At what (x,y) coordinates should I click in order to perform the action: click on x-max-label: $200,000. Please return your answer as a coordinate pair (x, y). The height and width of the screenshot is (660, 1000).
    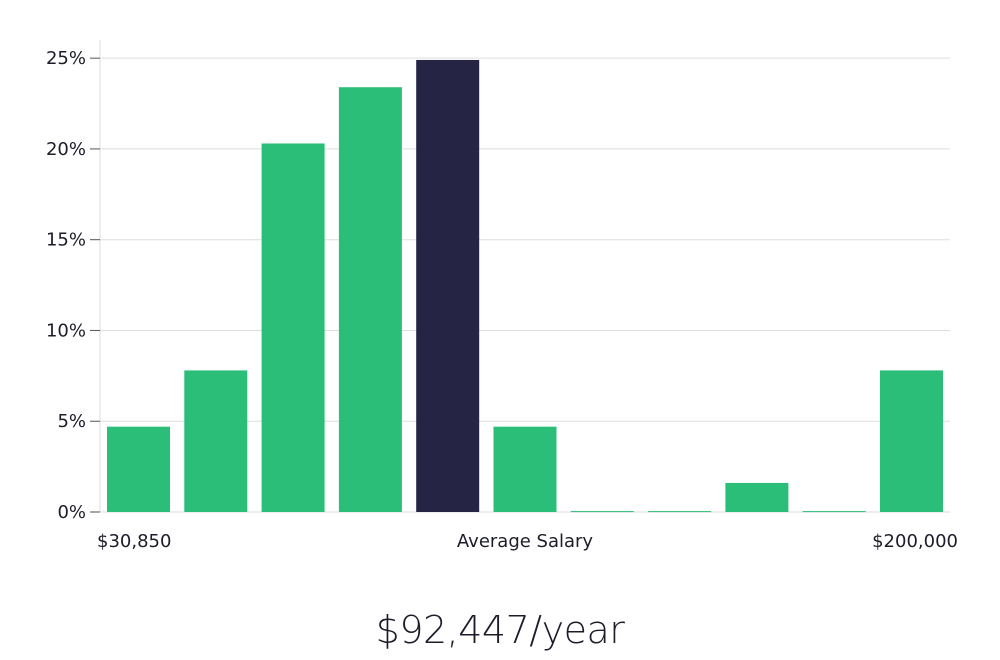
    Looking at the image, I should click on (915, 541).